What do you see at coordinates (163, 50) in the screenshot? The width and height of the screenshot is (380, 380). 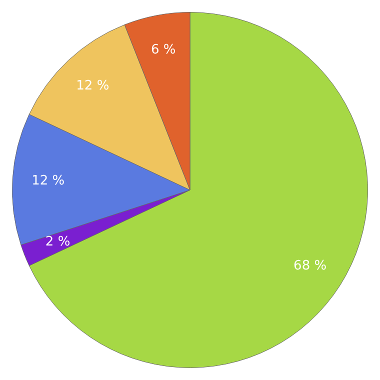 I see `data-label: 6 %` at bounding box center [163, 50].